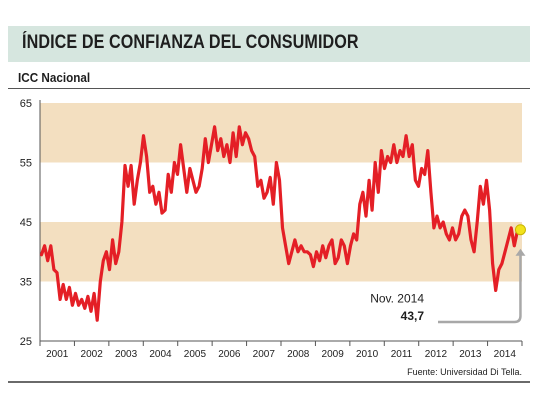 Image resolution: width=540 pixels, height=405 pixels. What do you see at coordinates (160, 354) in the screenshot?
I see `x-tick-label: 2004` at bounding box center [160, 354].